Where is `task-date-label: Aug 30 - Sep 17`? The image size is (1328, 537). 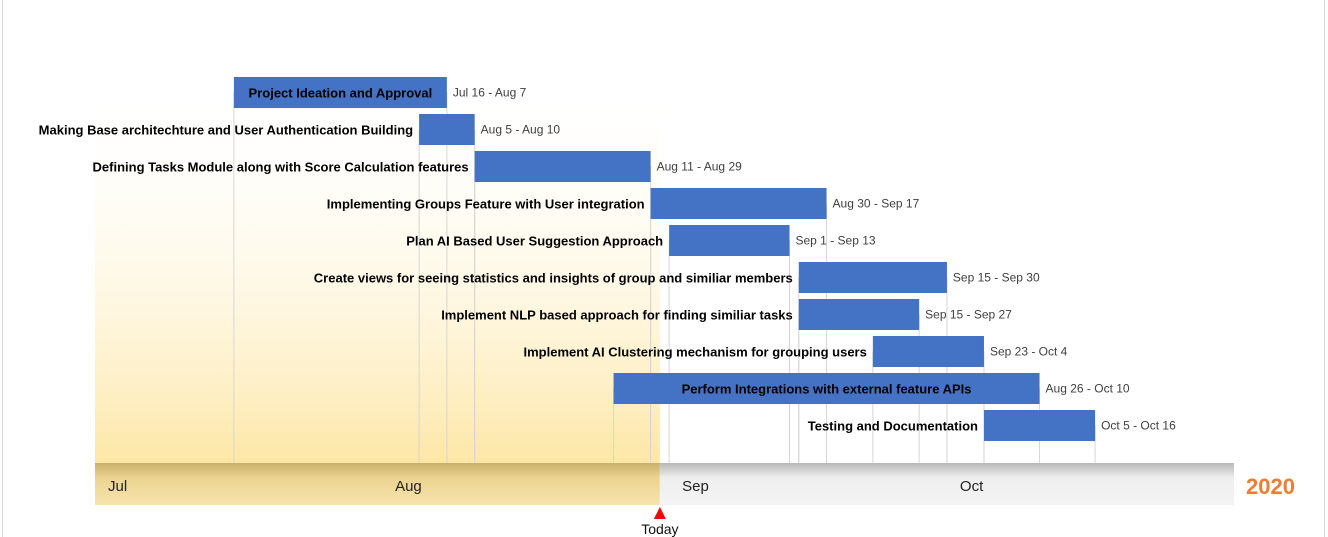
task-date-label: Aug 30 - Sep 17 is located at coordinates (876, 204).